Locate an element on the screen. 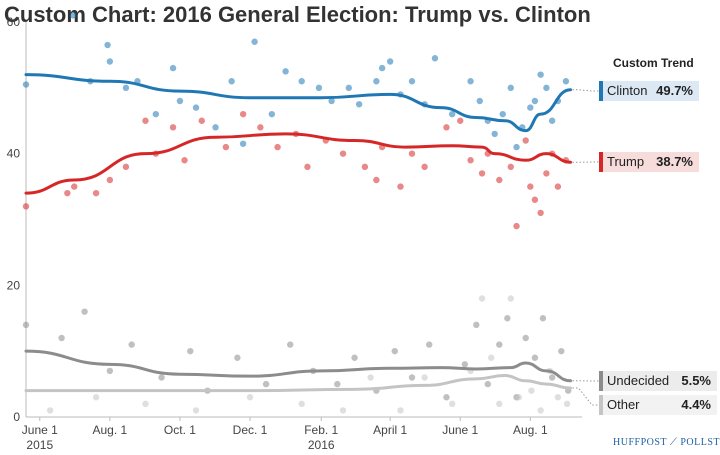  legend-undecided-name: Undecided is located at coordinates (638, 380).